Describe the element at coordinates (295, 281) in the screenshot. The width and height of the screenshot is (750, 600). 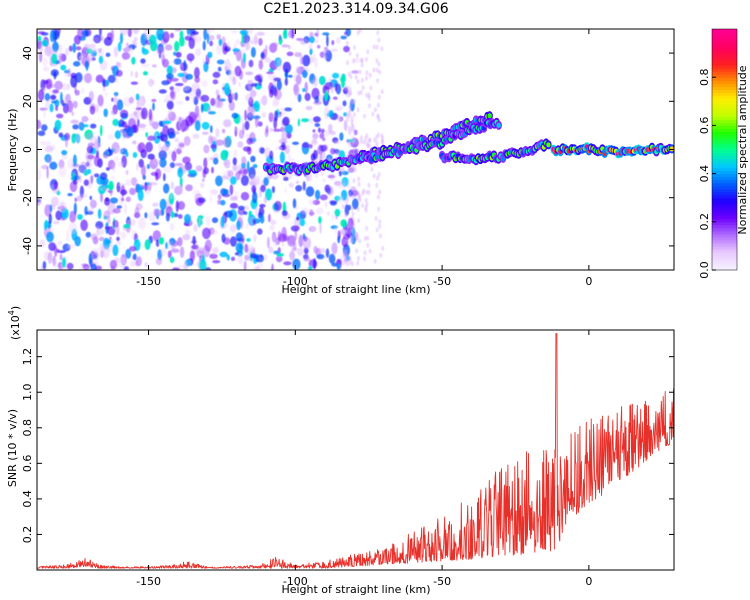
I see `x-tick-label: -100` at that location.